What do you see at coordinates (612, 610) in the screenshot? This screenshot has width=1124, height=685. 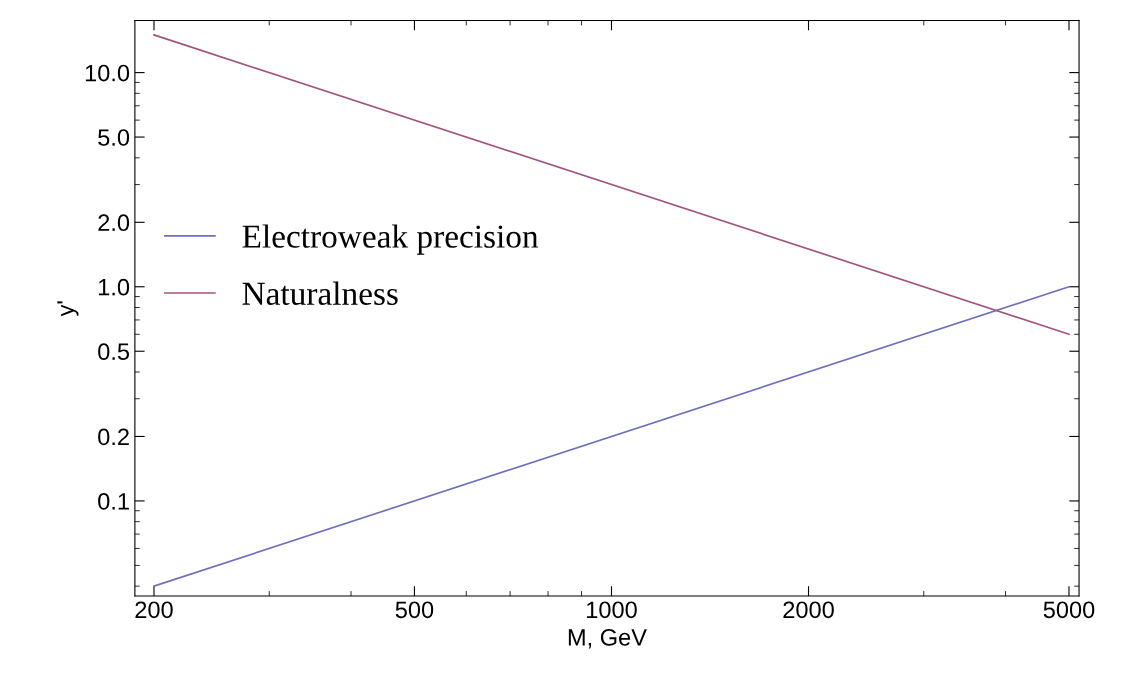 I see `x-tick-label: 1000` at bounding box center [612, 610].